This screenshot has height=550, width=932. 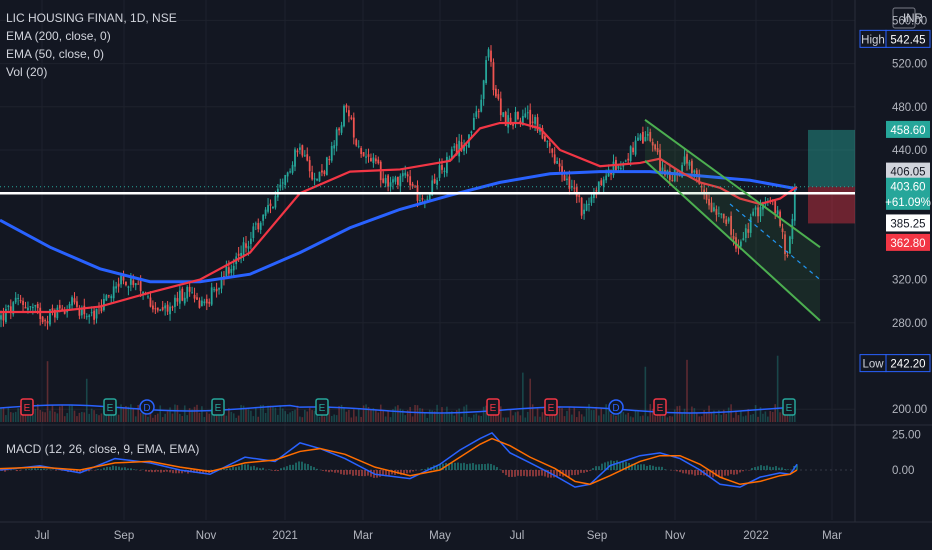 I want to click on svg-text: D, so click(x=615, y=408).